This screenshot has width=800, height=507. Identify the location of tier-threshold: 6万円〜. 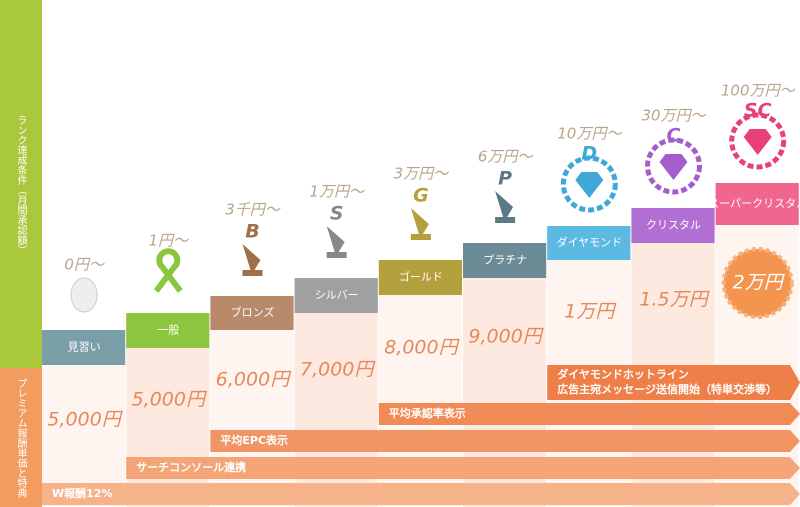
(506, 157).